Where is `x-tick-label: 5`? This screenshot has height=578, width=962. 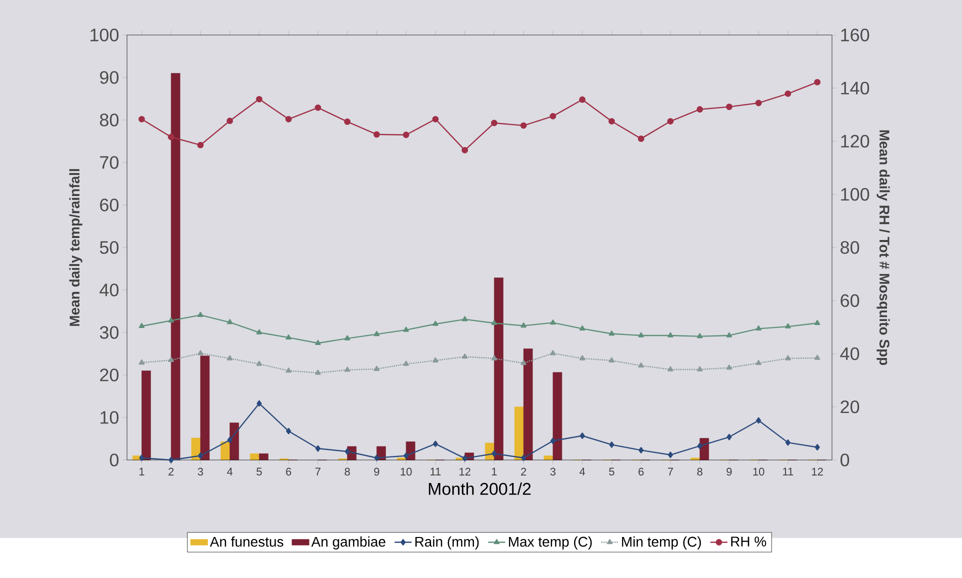 x-tick-label: 5 is located at coordinates (259, 472).